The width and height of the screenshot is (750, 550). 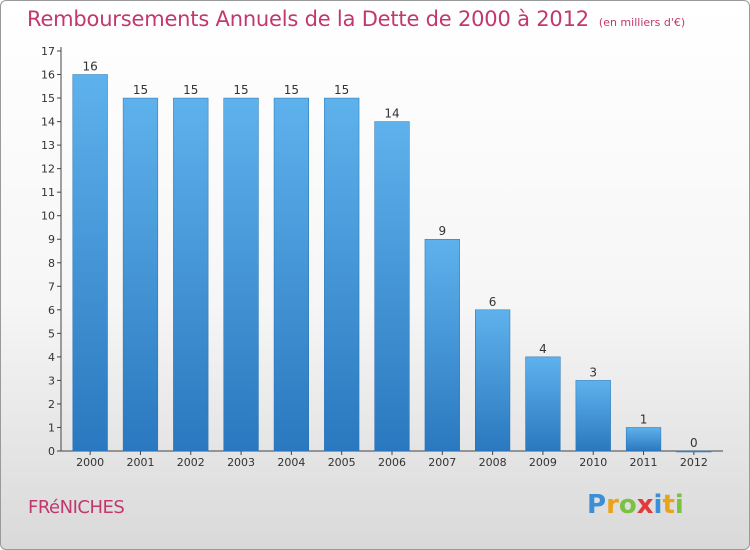 What do you see at coordinates (51, 357) in the screenshot?
I see `y-tick-label: 4` at bounding box center [51, 357].